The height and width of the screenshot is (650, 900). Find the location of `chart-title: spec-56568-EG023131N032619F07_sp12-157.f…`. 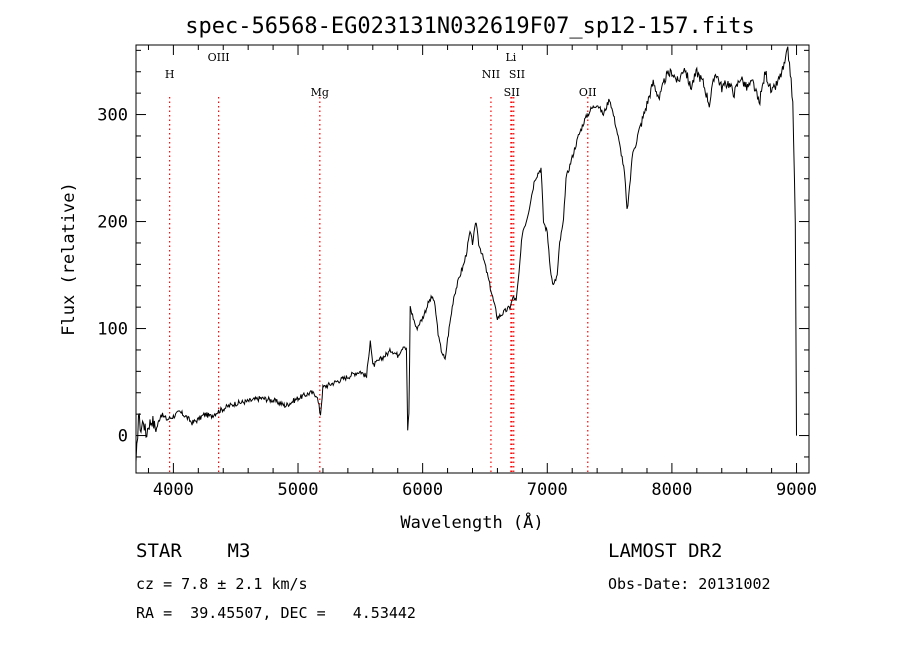

chart-title: spec-56568-EG023131N032619F07_sp12-157.f… is located at coordinates (470, 26).